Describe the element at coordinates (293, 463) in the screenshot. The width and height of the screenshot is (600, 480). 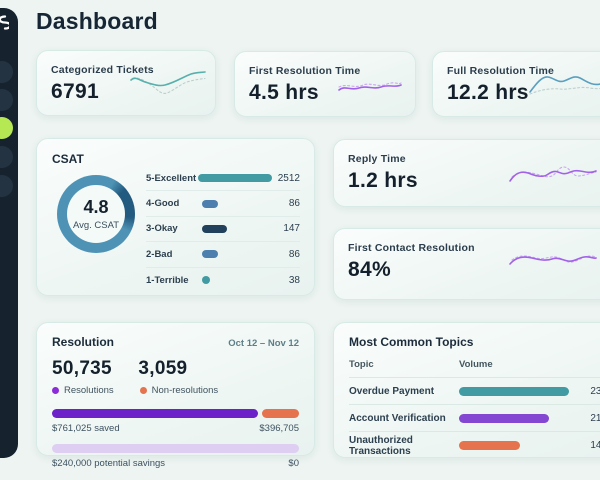
I see `potential-savings-right-label: $0` at that location.